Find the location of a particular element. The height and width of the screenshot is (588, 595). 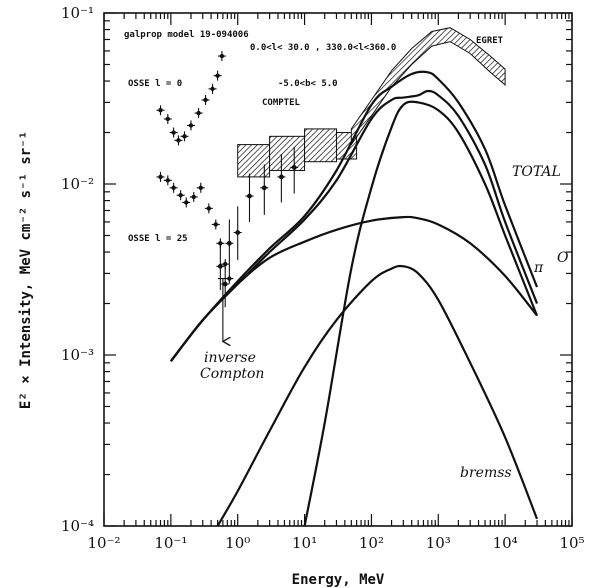

hatched-bands is located at coordinates (371, 102).